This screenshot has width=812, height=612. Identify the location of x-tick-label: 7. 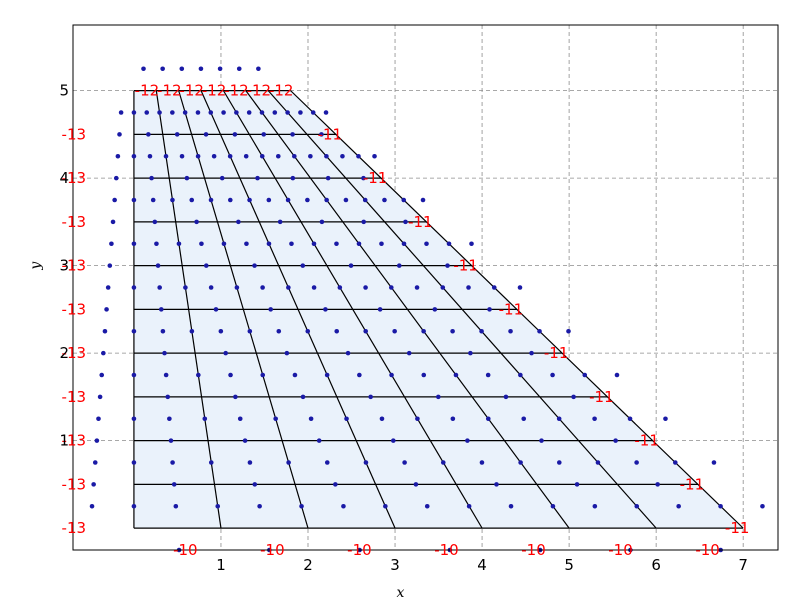
(743, 565).